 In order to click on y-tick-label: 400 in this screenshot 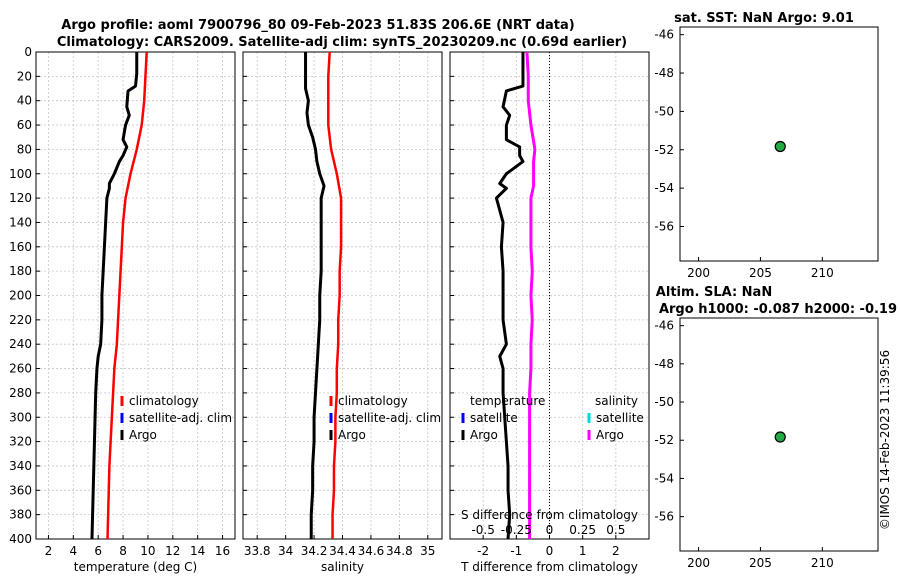, I will do `click(20, 539)`.